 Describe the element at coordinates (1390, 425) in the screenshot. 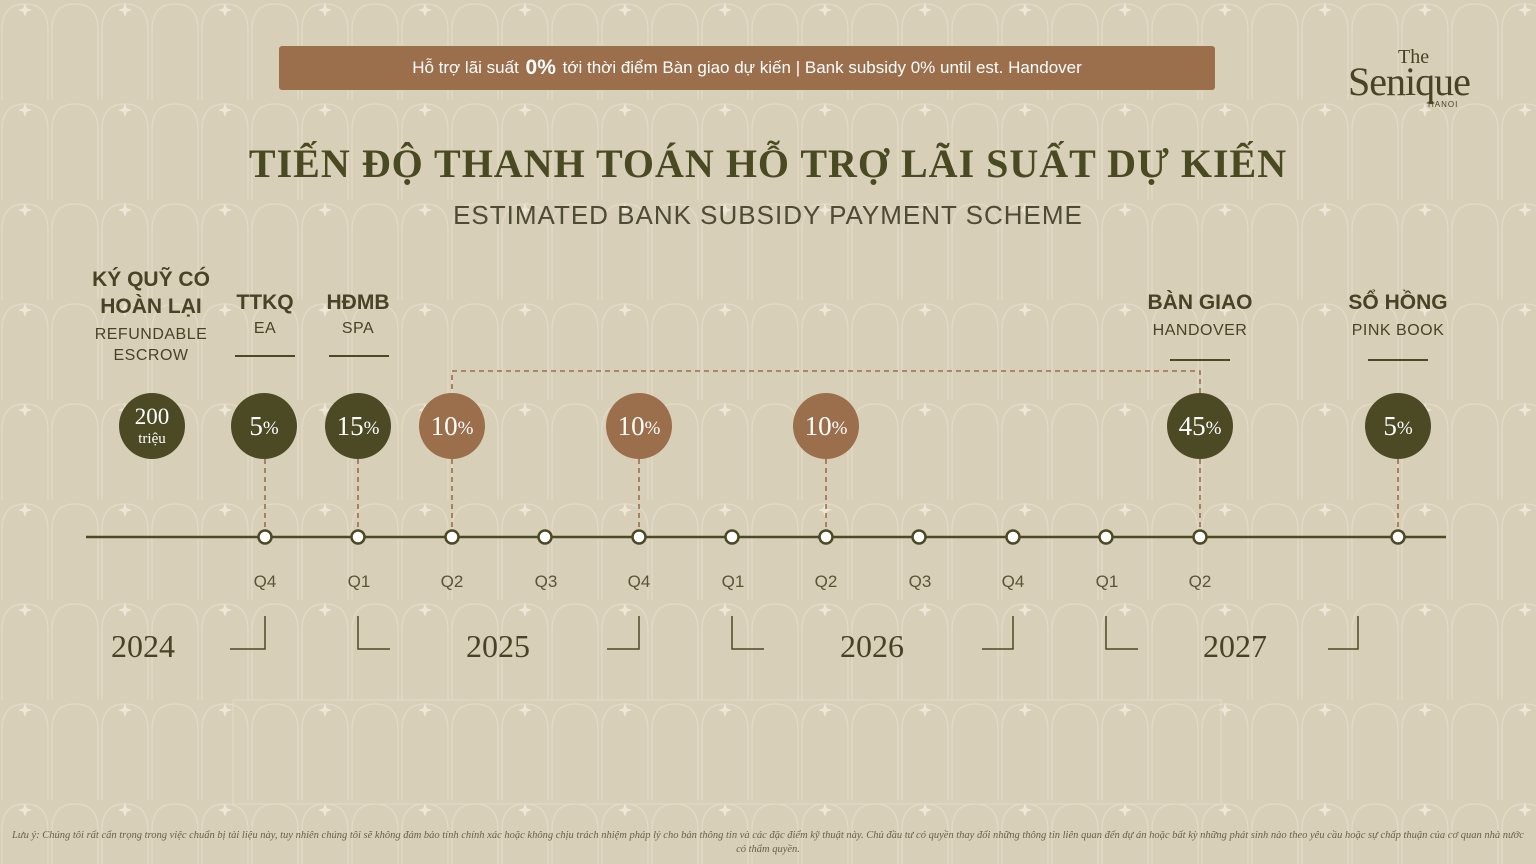

I see `payment-pinkbook-value: 5` at that location.